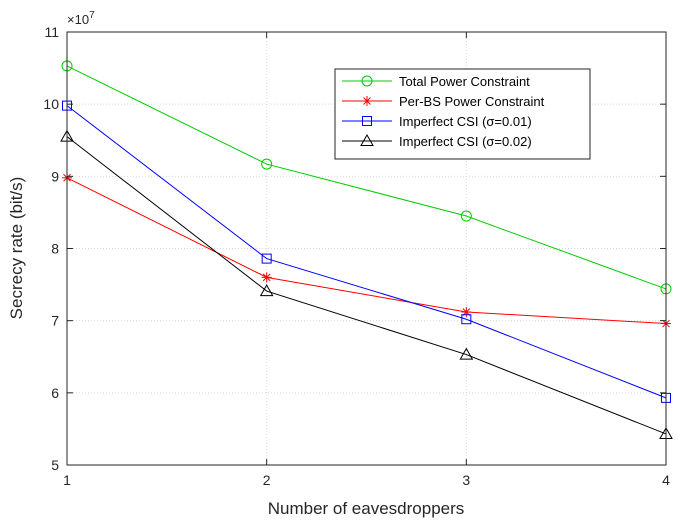  Describe the element at coordinates (466, 480) in the screenshot. I see `x-tick-label: 3` at that location.